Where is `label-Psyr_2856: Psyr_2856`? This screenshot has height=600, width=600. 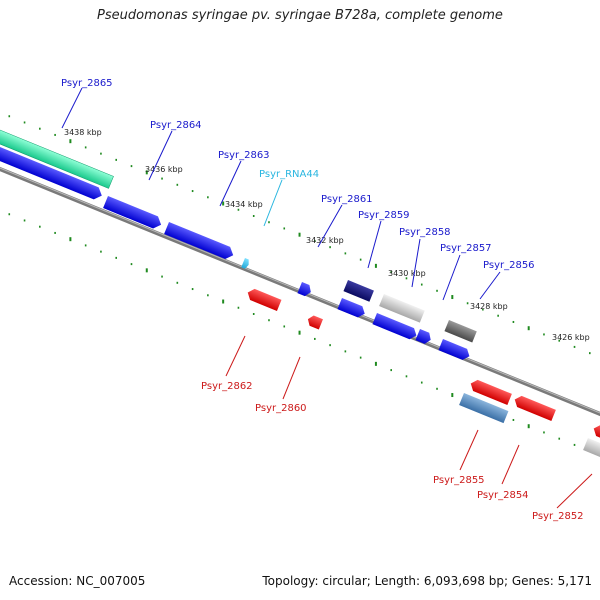
label-Psyr_2856: Psyr_2856 is located at coordinates (509, 265).